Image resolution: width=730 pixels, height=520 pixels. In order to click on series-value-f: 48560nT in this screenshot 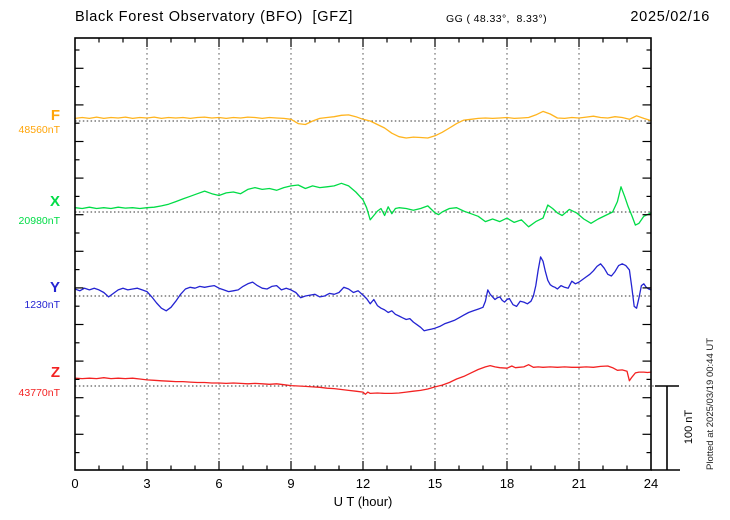, I will do `click(39, 130)`.